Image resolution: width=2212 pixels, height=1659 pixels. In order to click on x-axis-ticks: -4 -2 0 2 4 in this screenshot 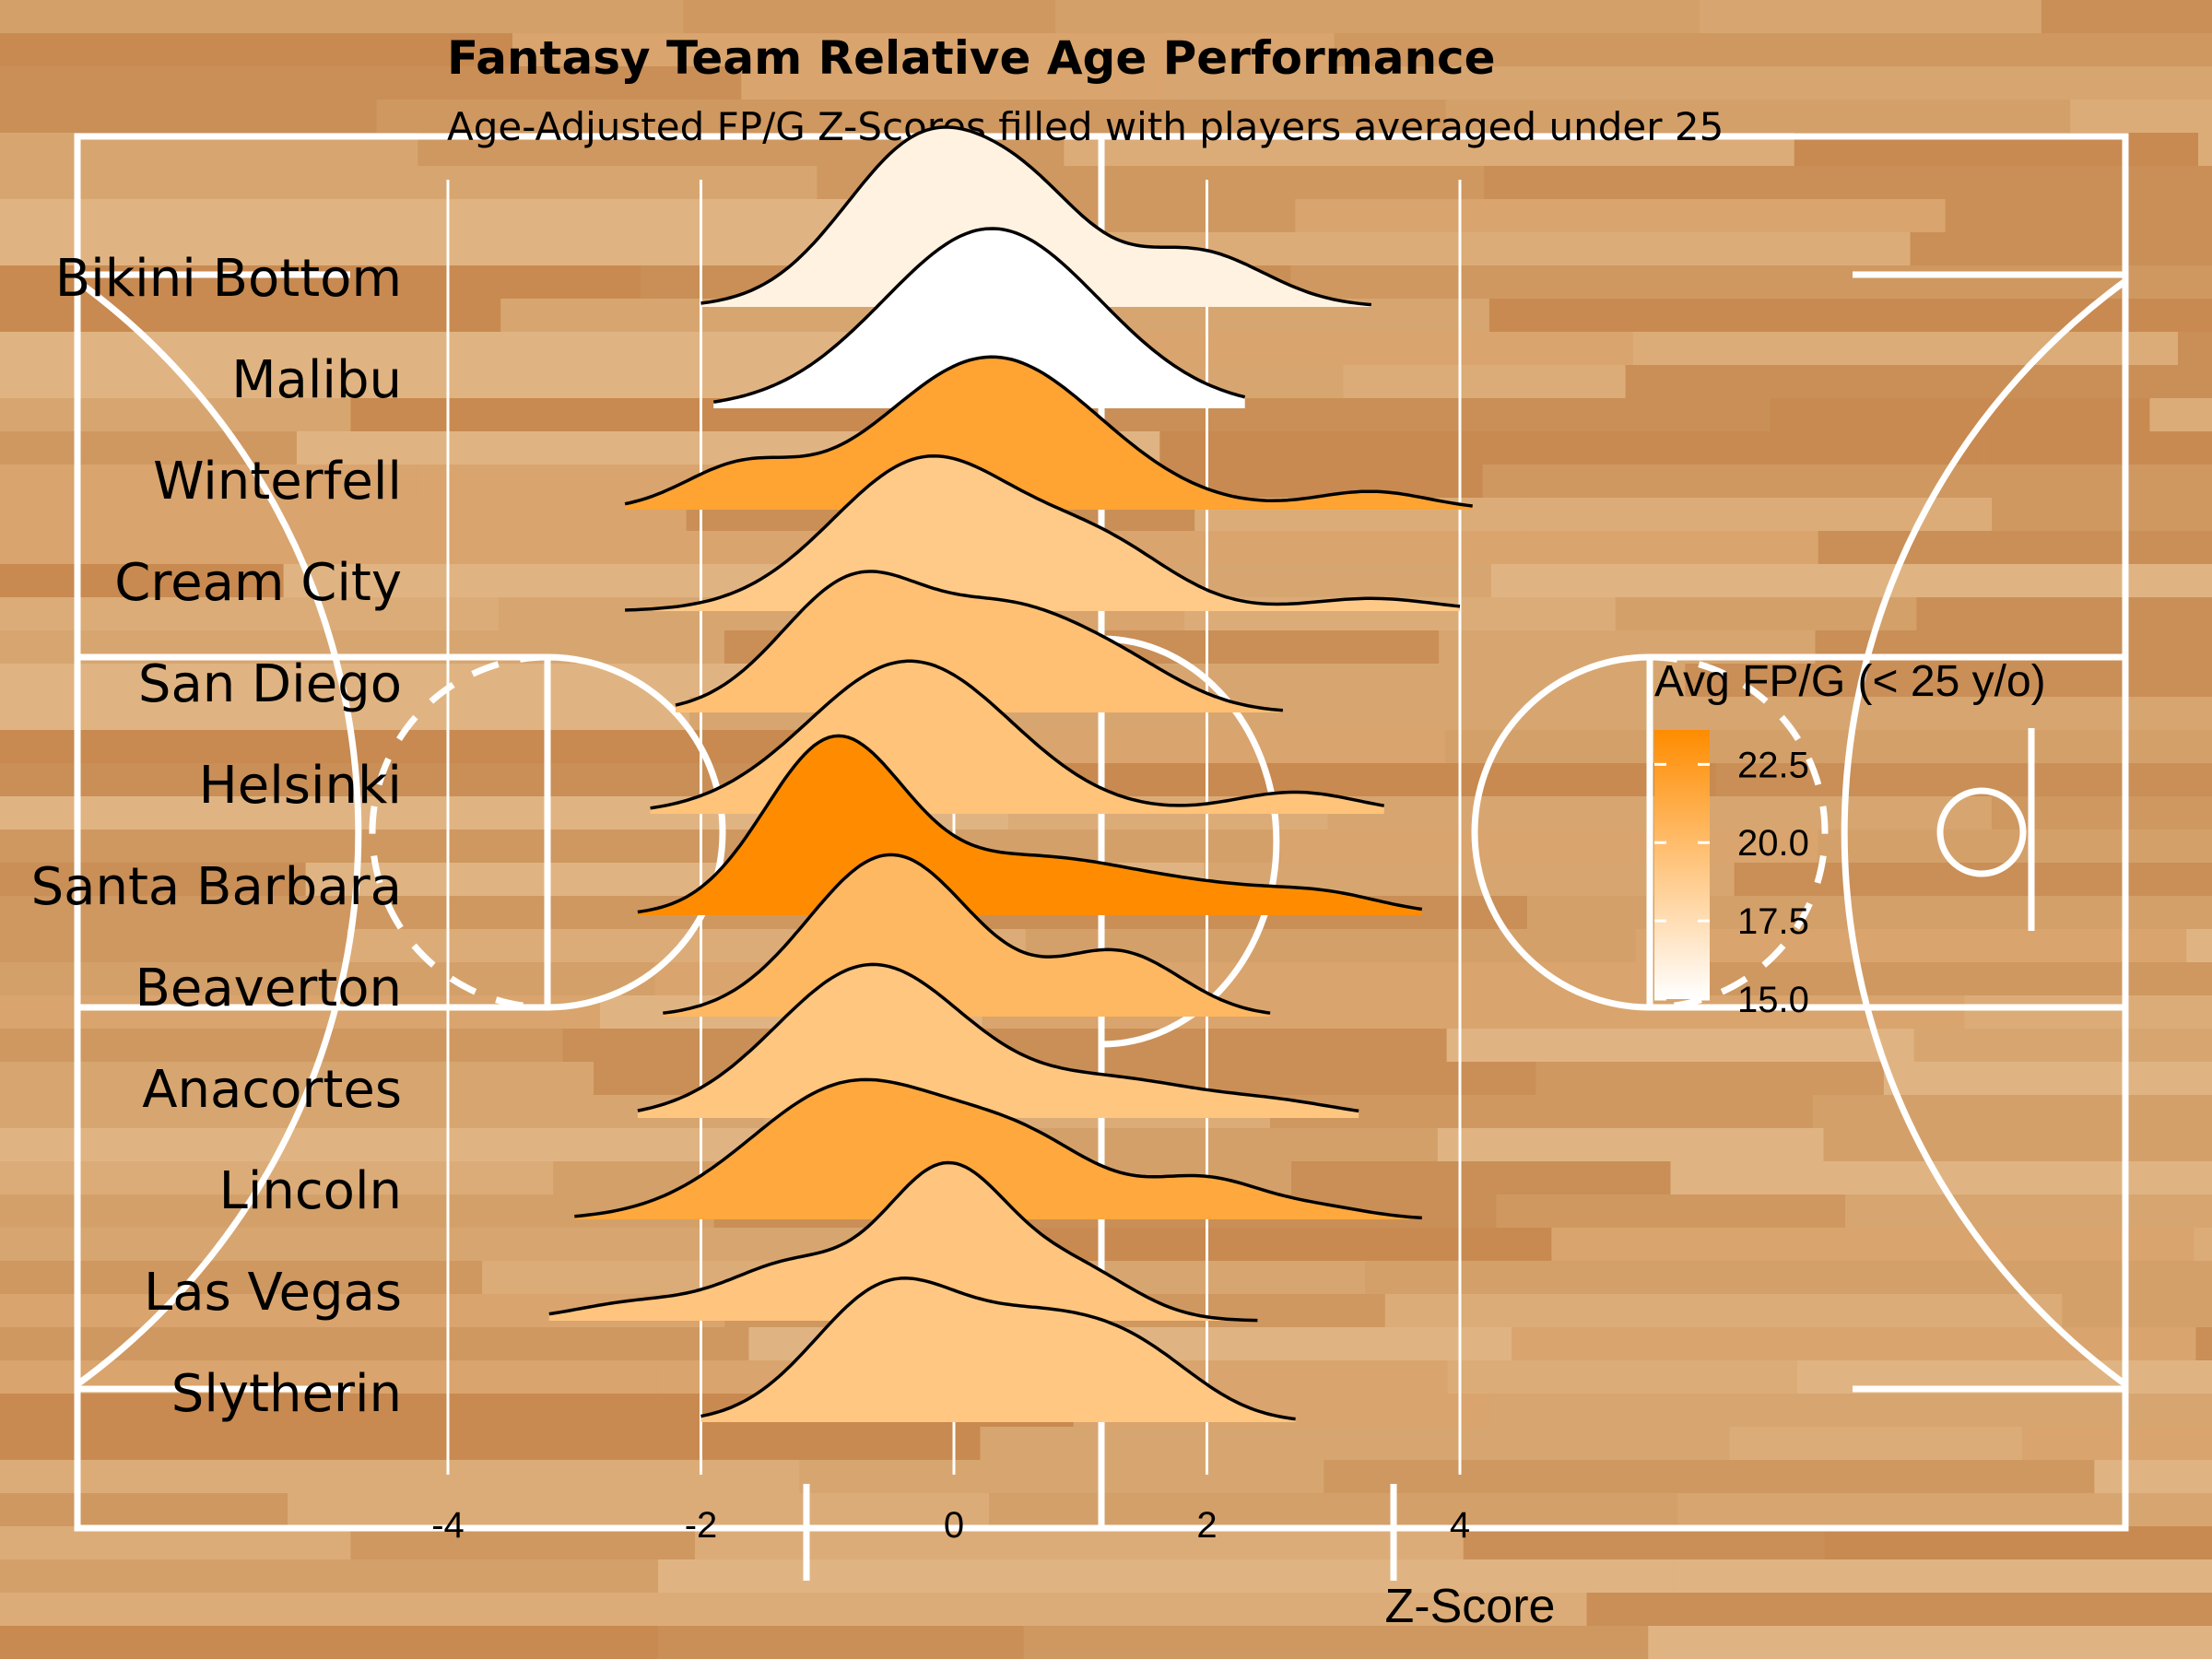, I will do `click(950, 1525)`.